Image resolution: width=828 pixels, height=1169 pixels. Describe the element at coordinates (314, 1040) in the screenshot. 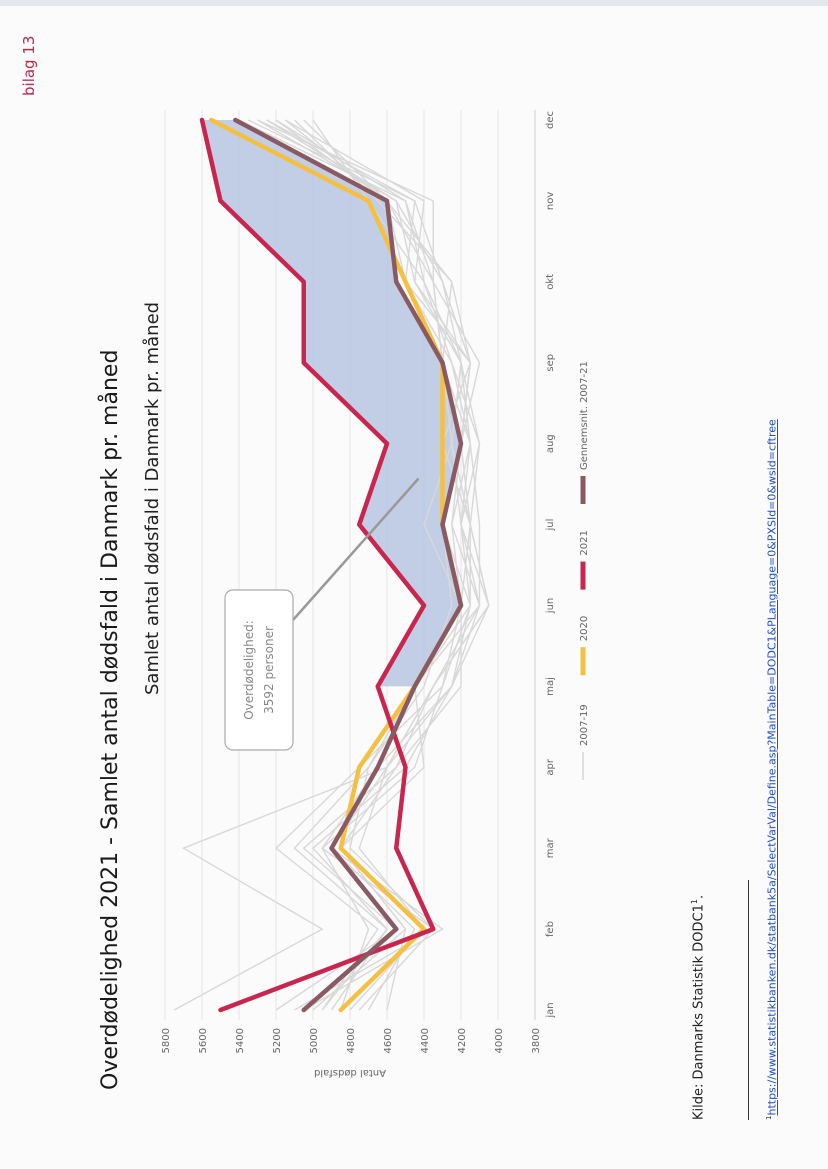

I see `y-tick-label: 5000` at that location.